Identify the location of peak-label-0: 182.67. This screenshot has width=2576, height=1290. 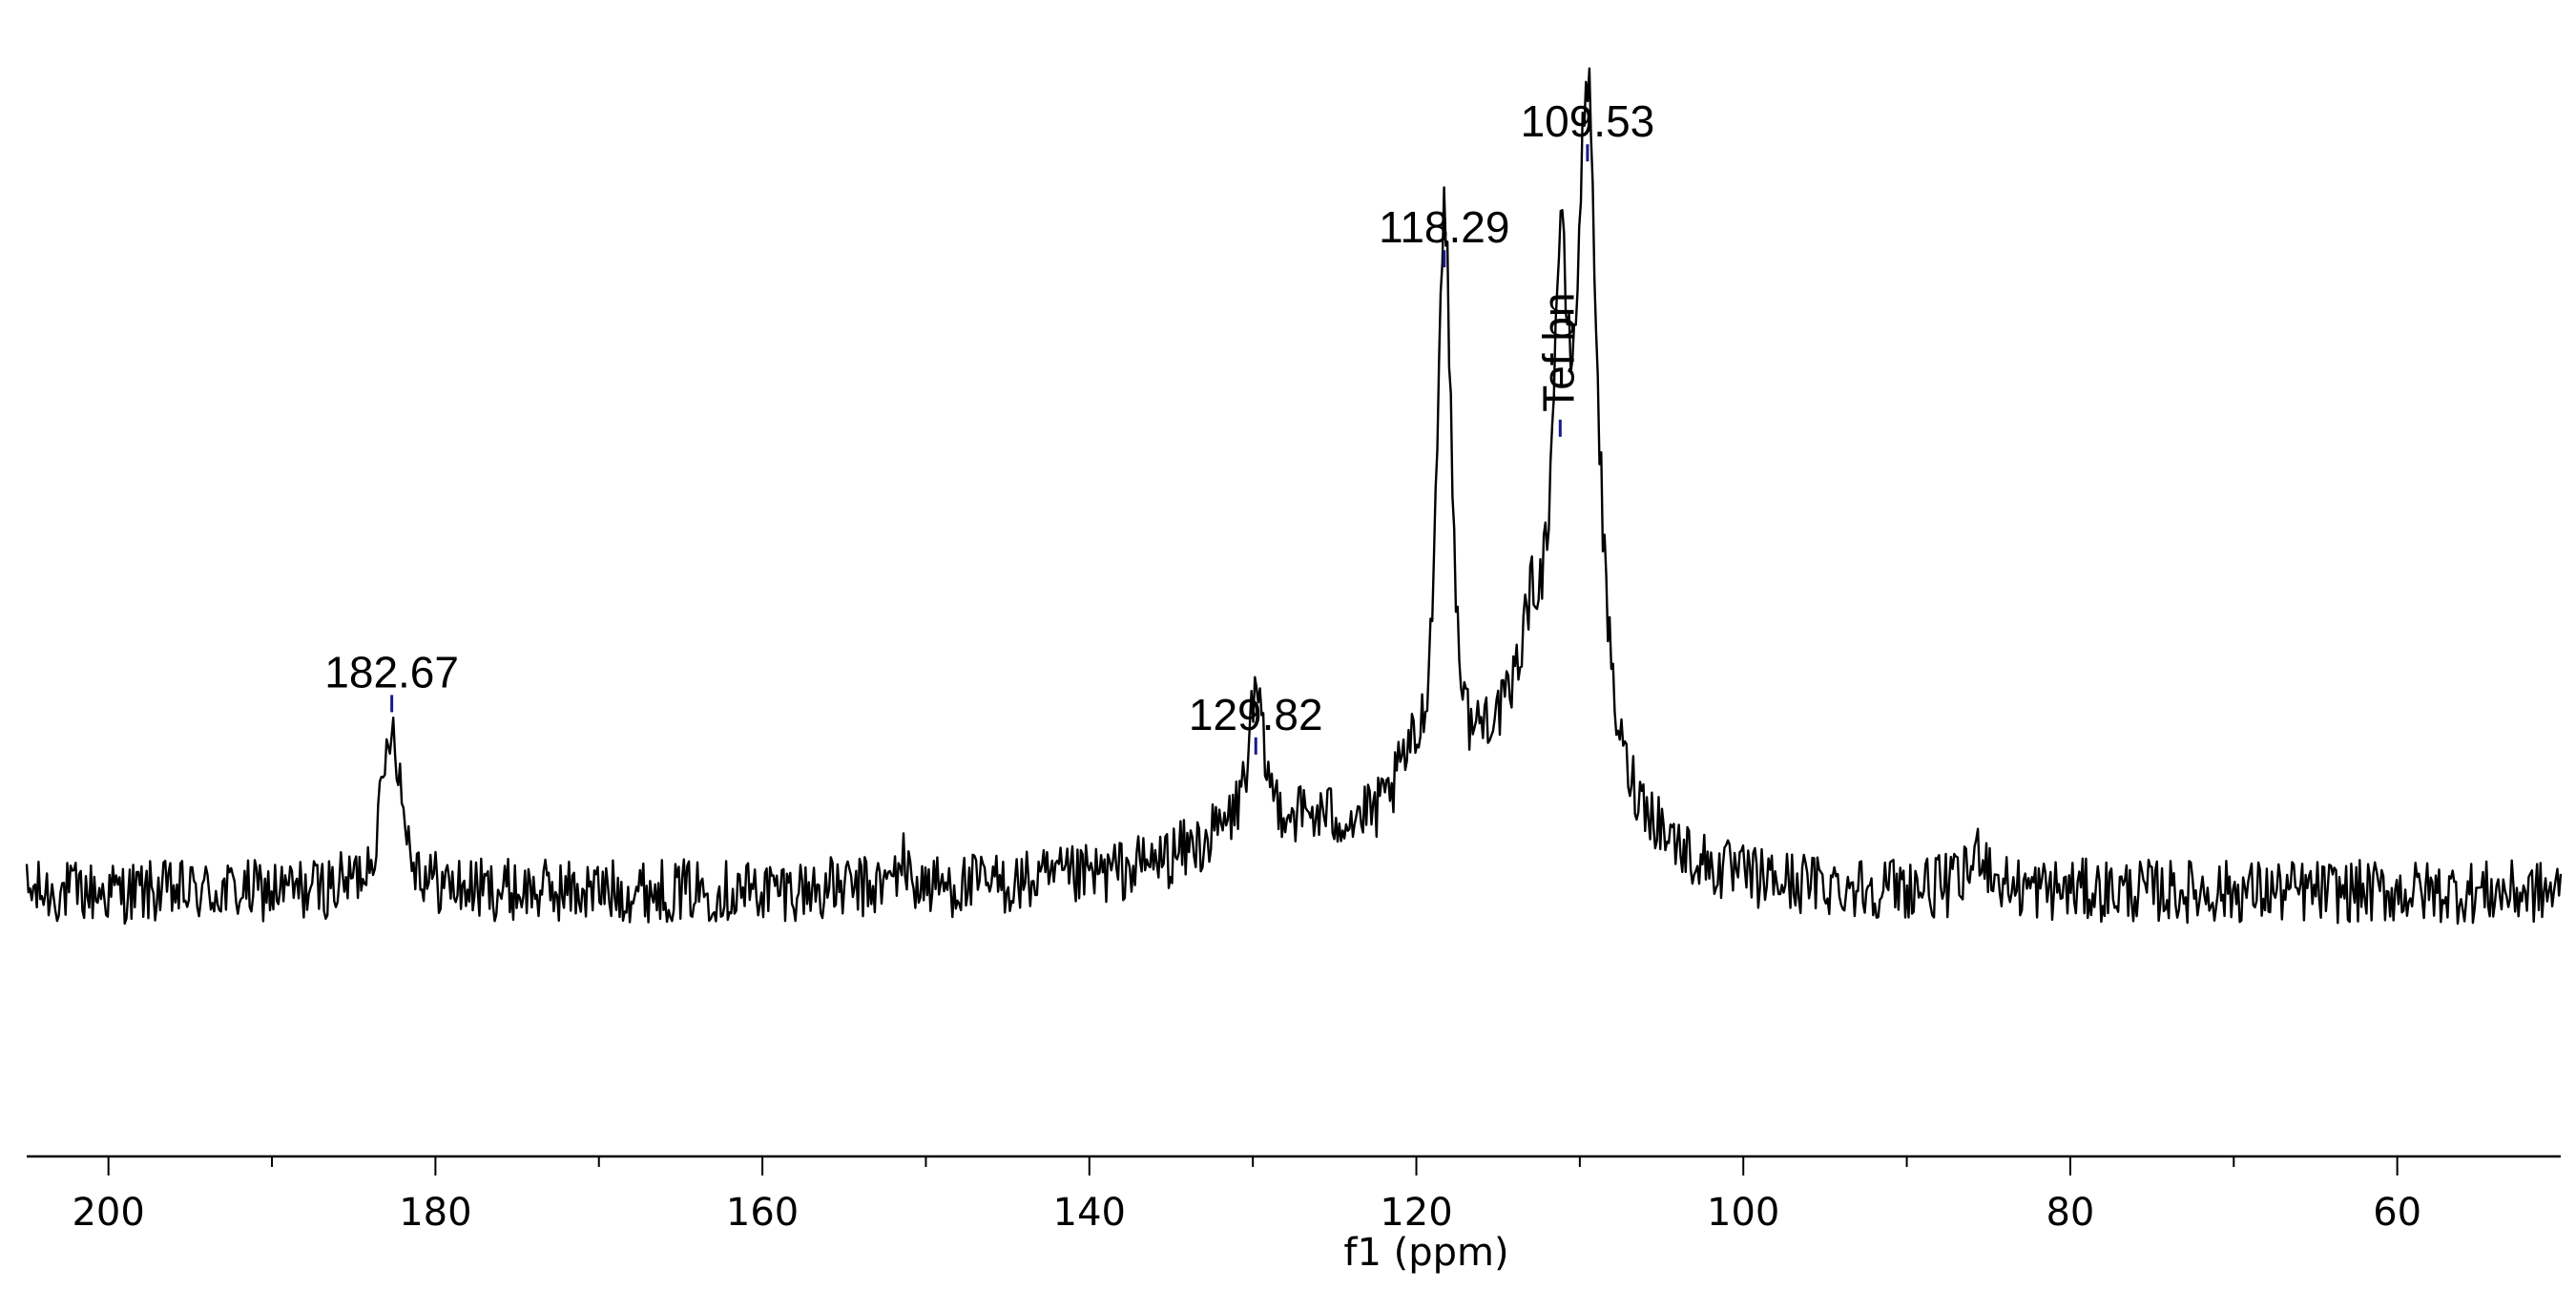
(391, 672).